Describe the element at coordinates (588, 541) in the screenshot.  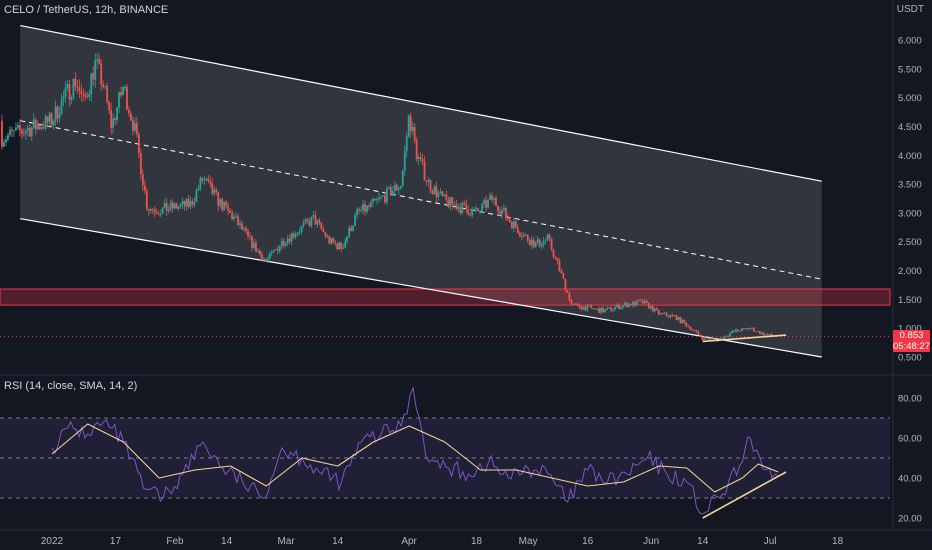
I see `time-tick-label: 16` at that location.